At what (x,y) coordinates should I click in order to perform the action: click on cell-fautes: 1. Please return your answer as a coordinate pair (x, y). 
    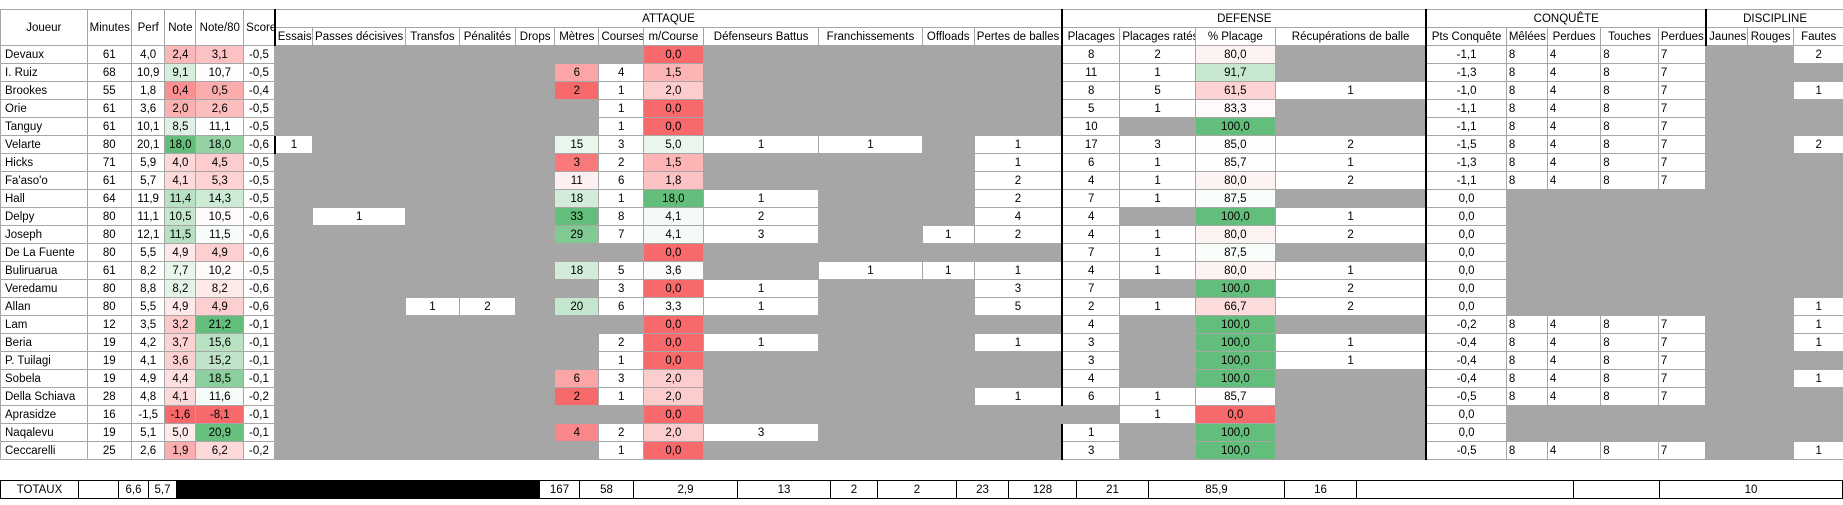
    Looking at the image, I should click on (1818, 306).